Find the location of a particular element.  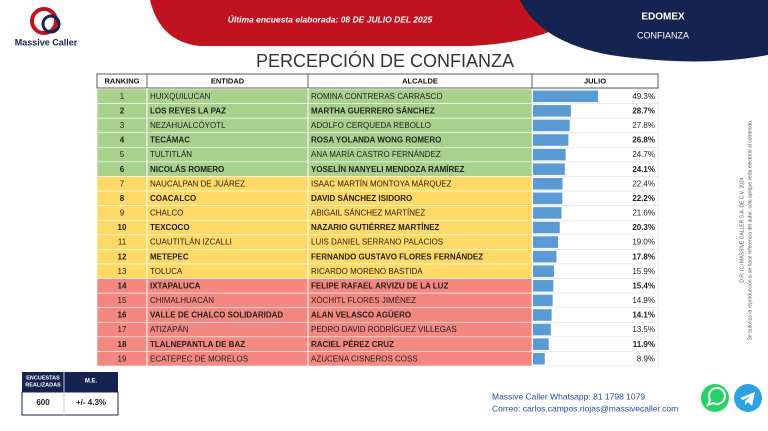

column-header: RANKING is located at coordinates (122, 80).